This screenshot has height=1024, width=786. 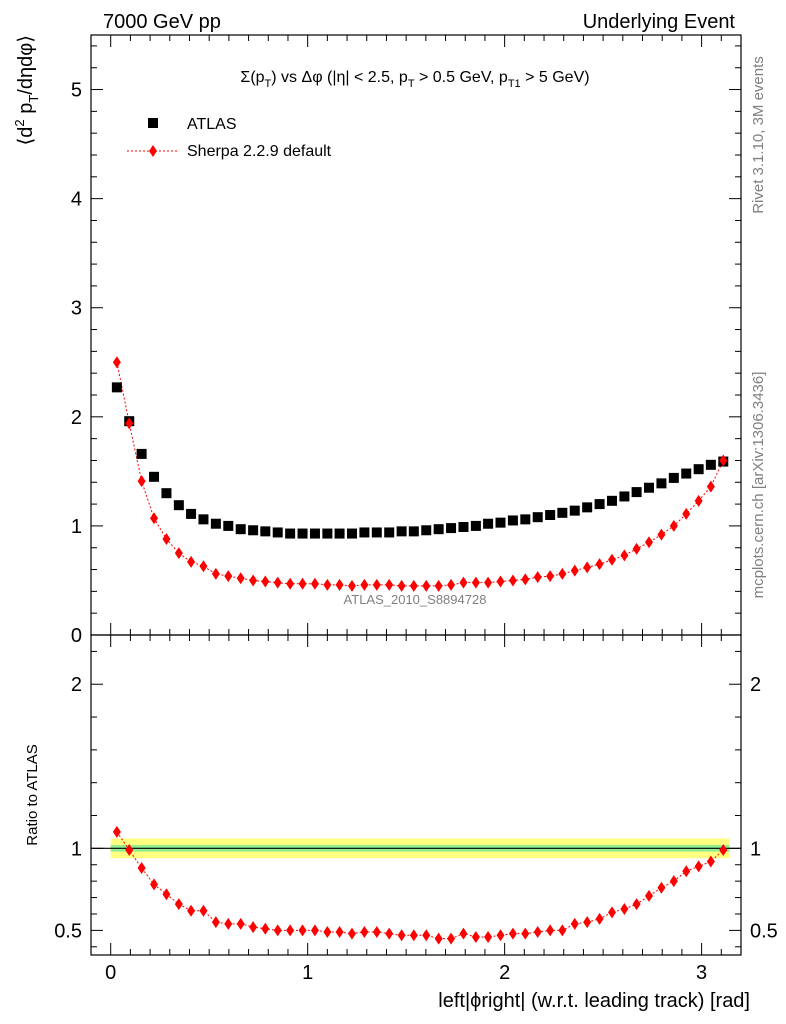 What do you see at coordinates (76, 91) in the screenshot?
I see `main-y-tick-label: 5` at bounding box center [76, 91].